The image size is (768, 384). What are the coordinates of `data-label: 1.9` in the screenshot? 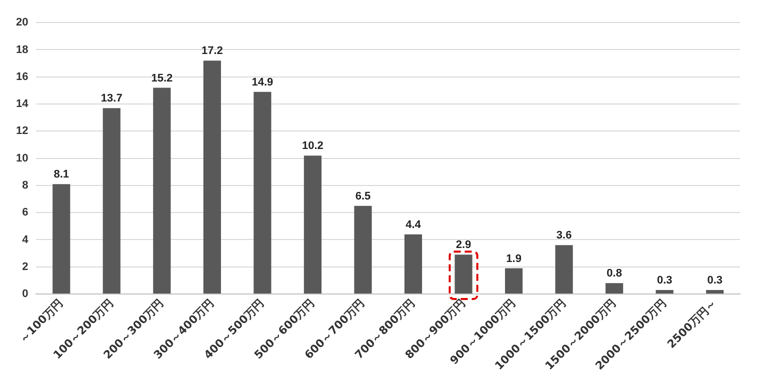 It's located at (514, 258).